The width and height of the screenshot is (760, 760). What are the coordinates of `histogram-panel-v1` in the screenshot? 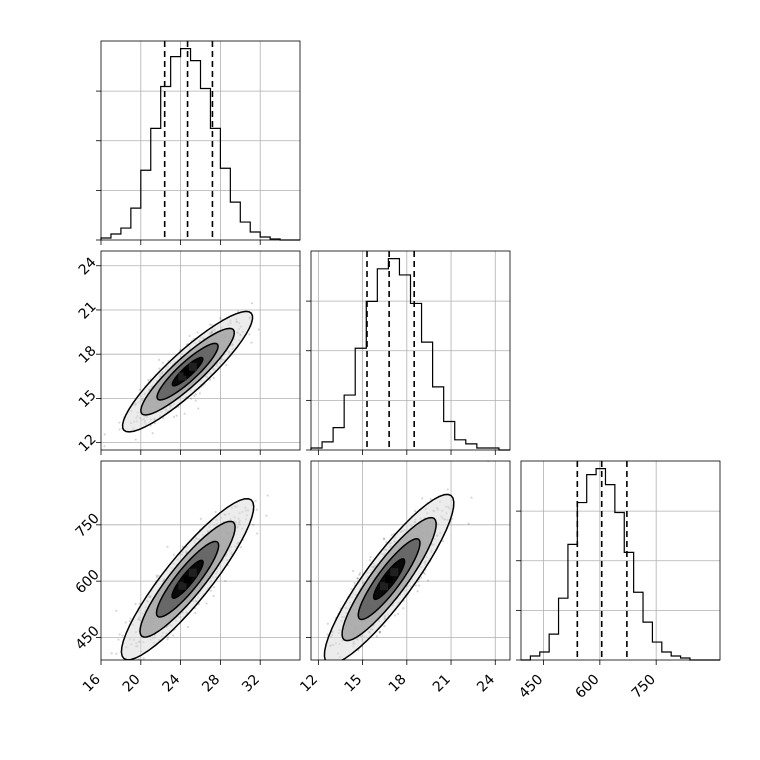 It's located at (408, 350).